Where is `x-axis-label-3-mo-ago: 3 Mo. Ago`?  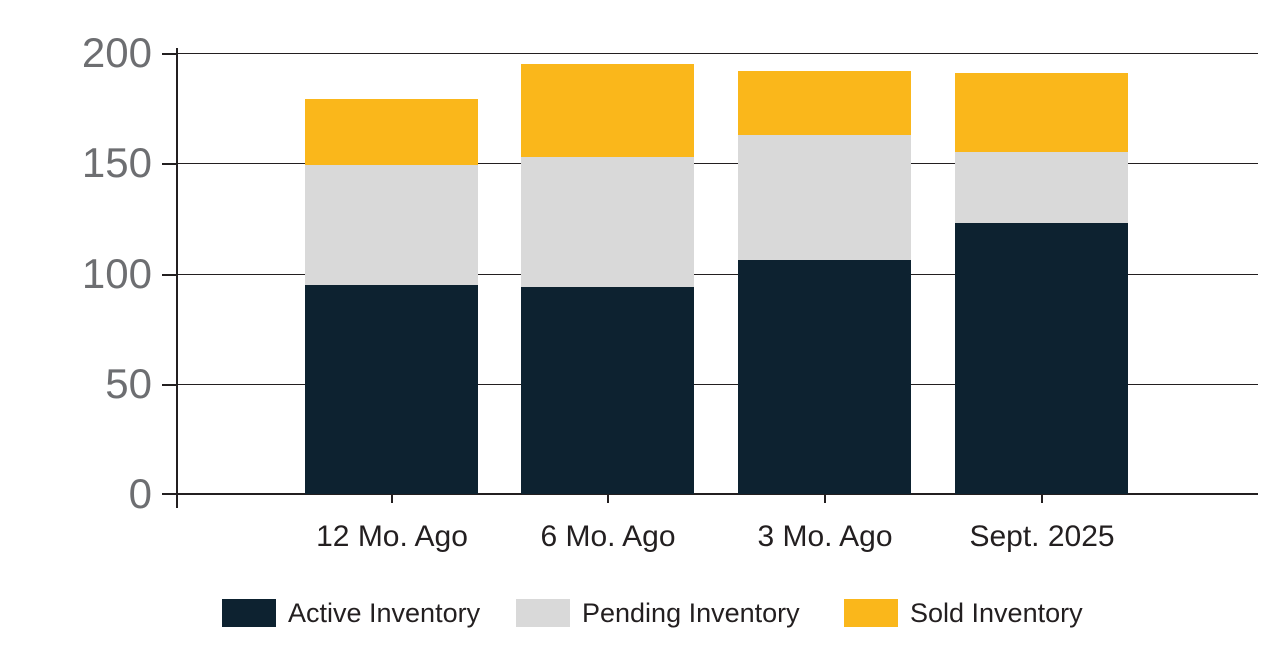
x-axis-label-3-mo-ago: 3 Mo. Ago is located at coordinates (825, 536).